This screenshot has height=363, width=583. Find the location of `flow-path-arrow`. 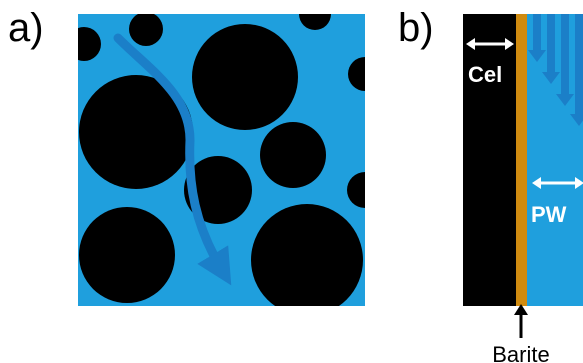

flow-path-arrow is located at coordinates (172, 159).